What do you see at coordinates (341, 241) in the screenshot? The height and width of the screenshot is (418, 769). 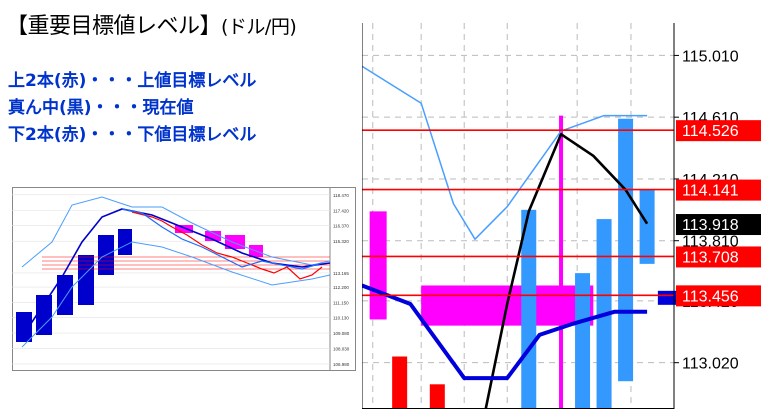 I see `overview-tick-label: 115.320` at bounding box center [341, 241].